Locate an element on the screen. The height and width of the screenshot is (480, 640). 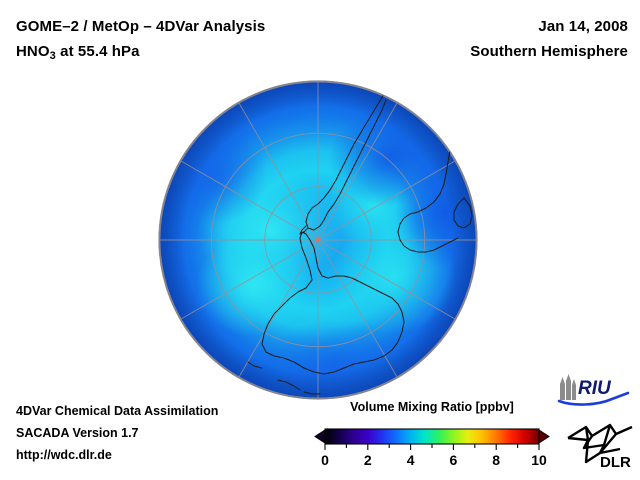
colorbar-min-arrow is located at coordinates (320, 436).